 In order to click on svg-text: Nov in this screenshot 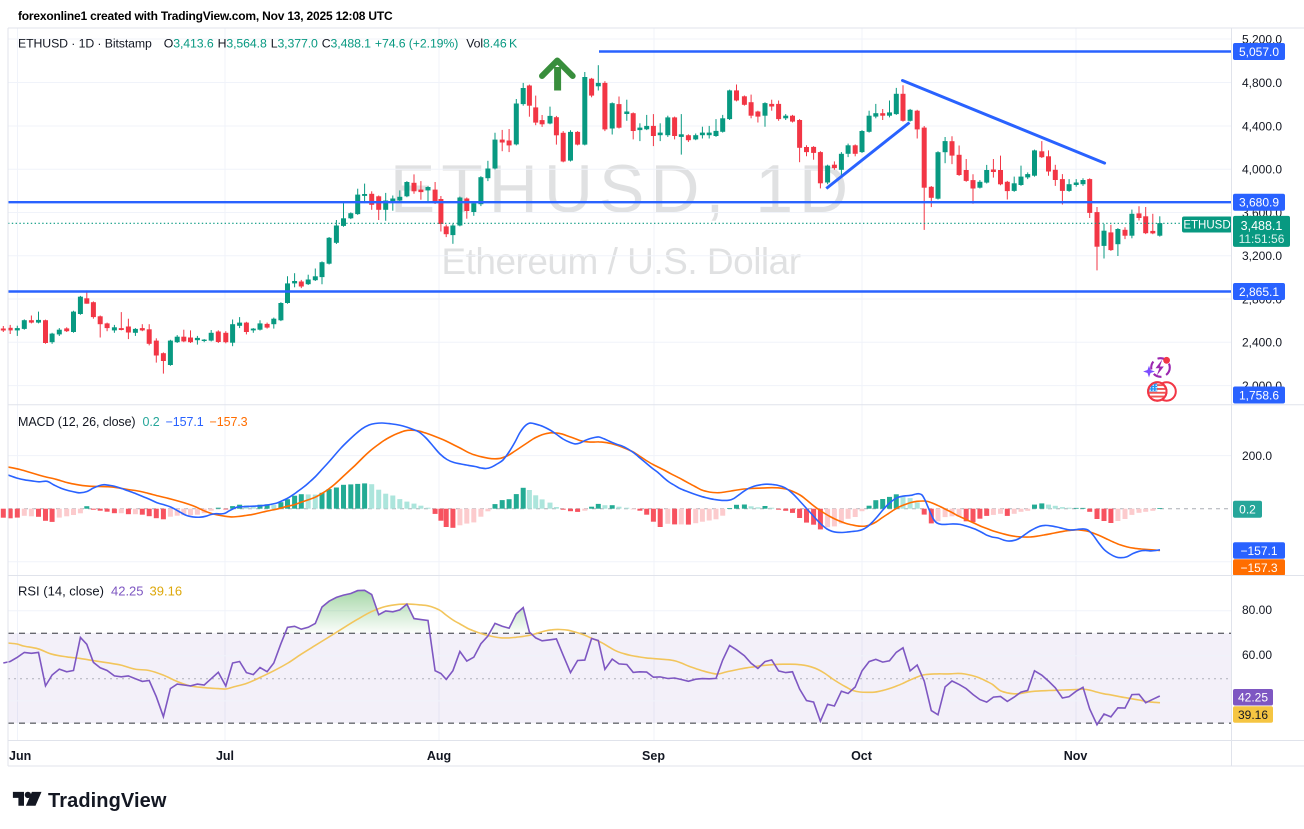, I will do `click(1076, 756)`.